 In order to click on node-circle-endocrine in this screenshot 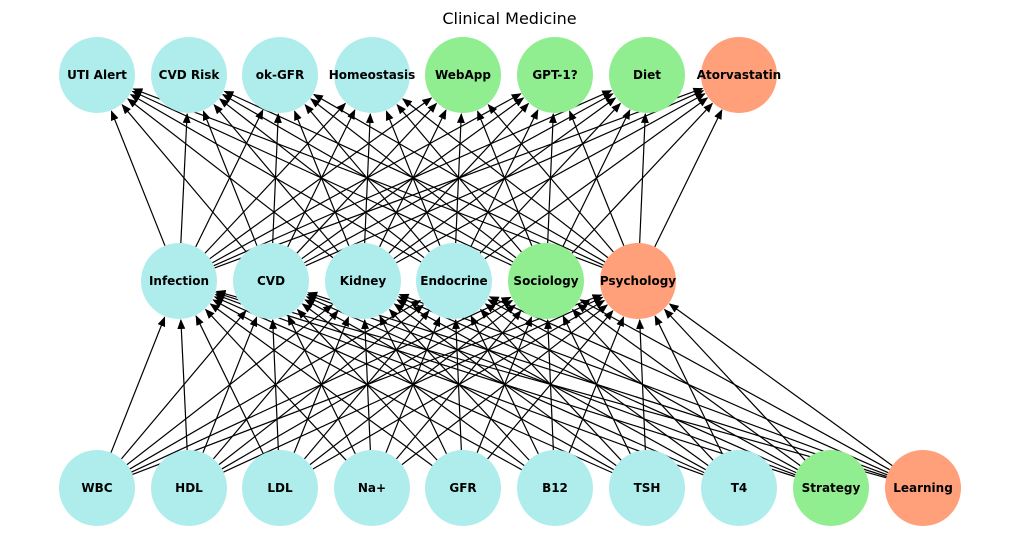, I will do `click(454, 281)`.